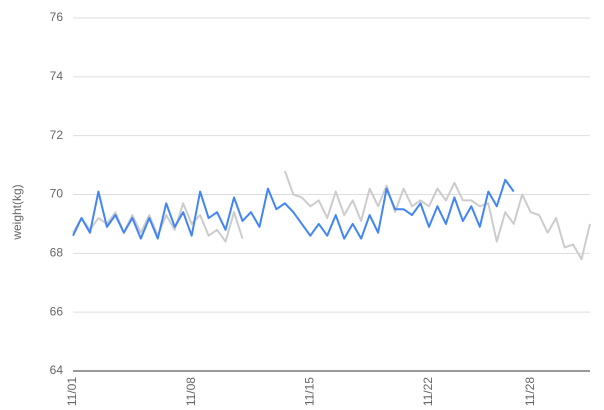 This screenshot has width=604, height=410. Describe the element at coordinates (530, 391) in the screenshot. I see `x-tick-label: 11/28` at that location.